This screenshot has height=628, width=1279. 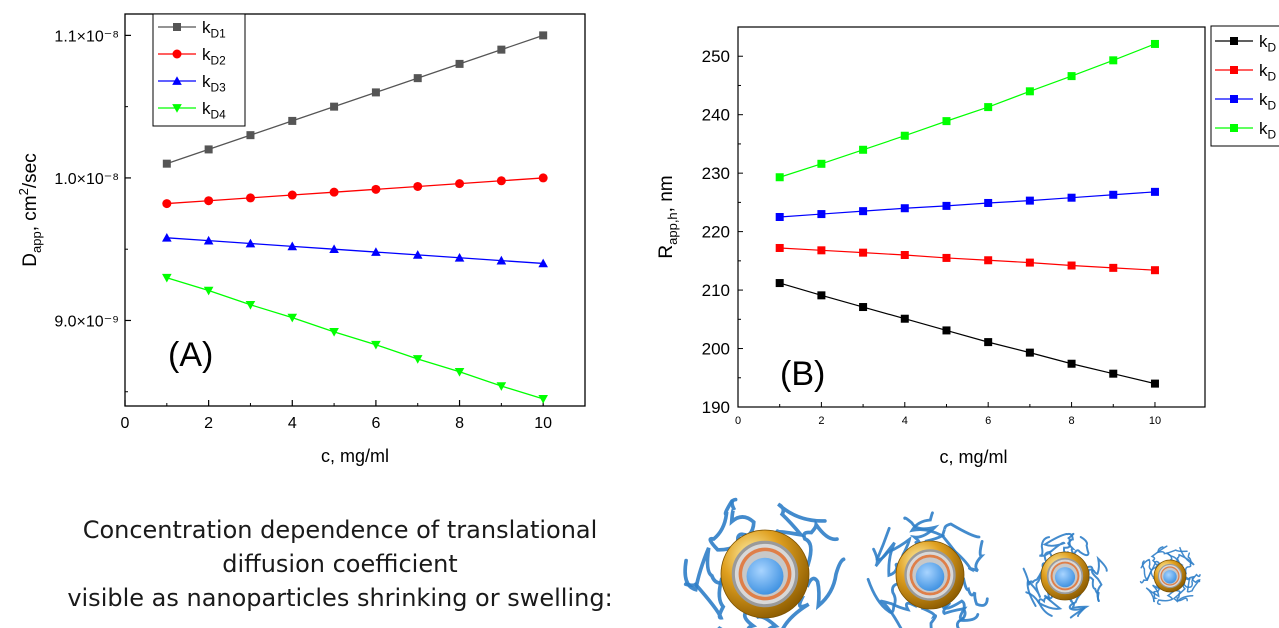 I want to click on legend-box-b, so click(x=1244, y=86).